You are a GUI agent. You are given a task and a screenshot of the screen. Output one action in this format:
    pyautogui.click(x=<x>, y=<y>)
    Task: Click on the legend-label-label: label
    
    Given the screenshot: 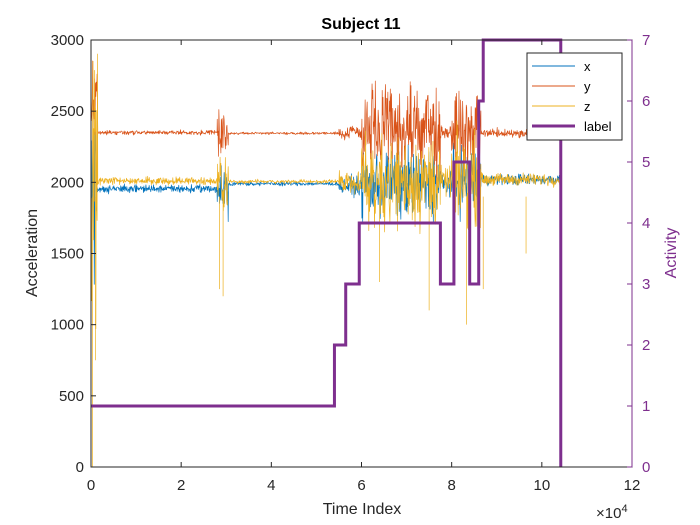 What is the action you would take?
    pyautogui.click(x=598, y=126)
    